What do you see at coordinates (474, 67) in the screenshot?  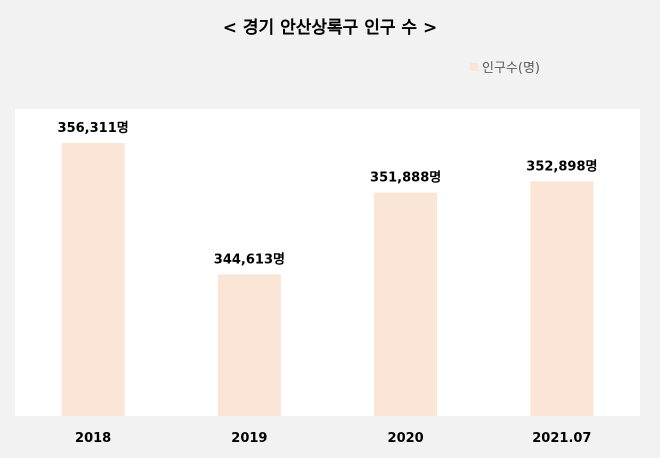 I see `legend-swatch` at bounding box center [474, 67].